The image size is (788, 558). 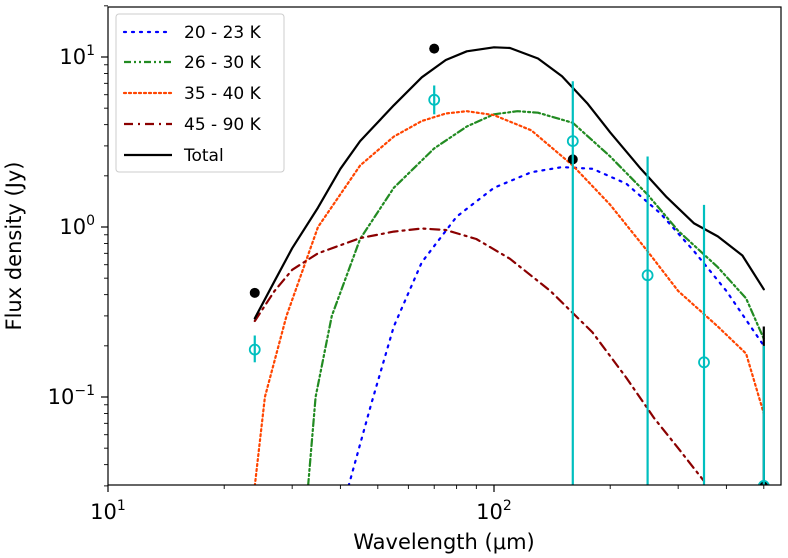 I want to click on y-tick-label-1: 10⁰, so click(x=77, y=226).